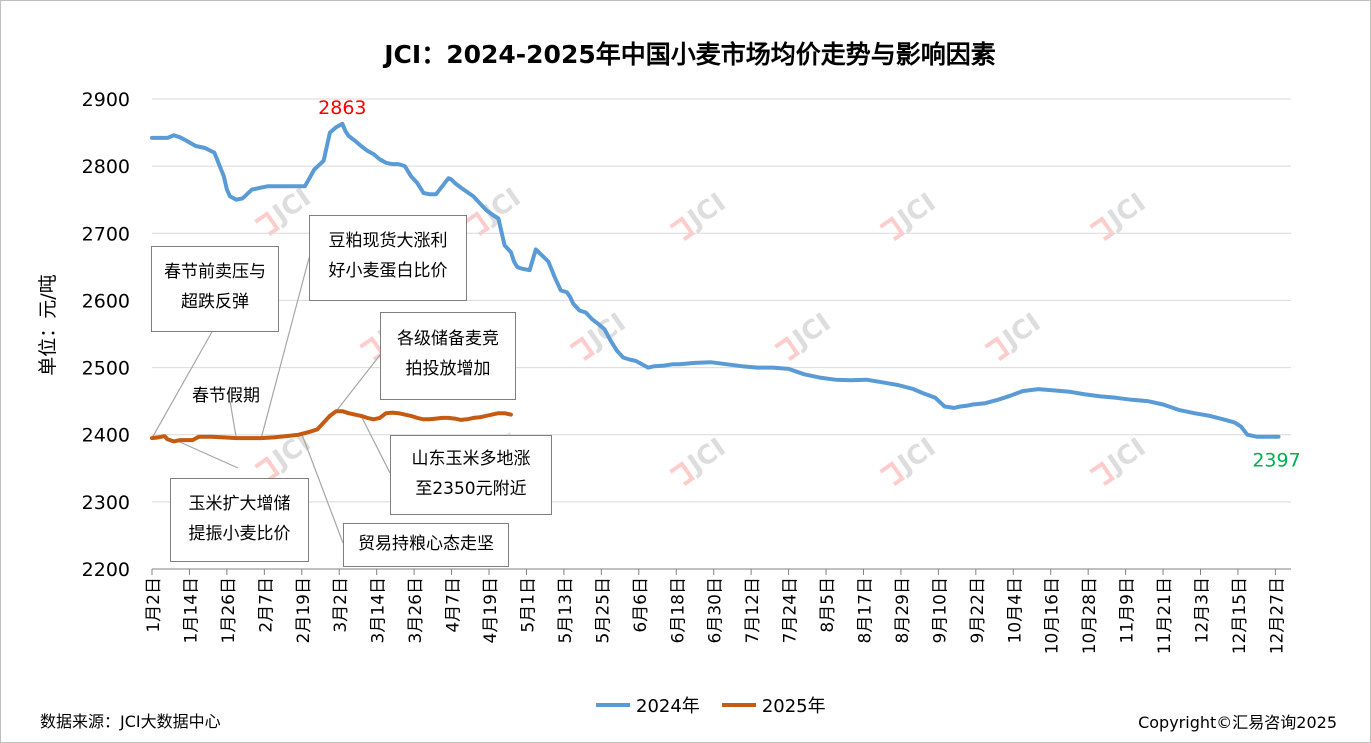 The height and width of the screenshot is (743, 1371). I want to click on x-tick-label: 8月17日, so click(865, 610).